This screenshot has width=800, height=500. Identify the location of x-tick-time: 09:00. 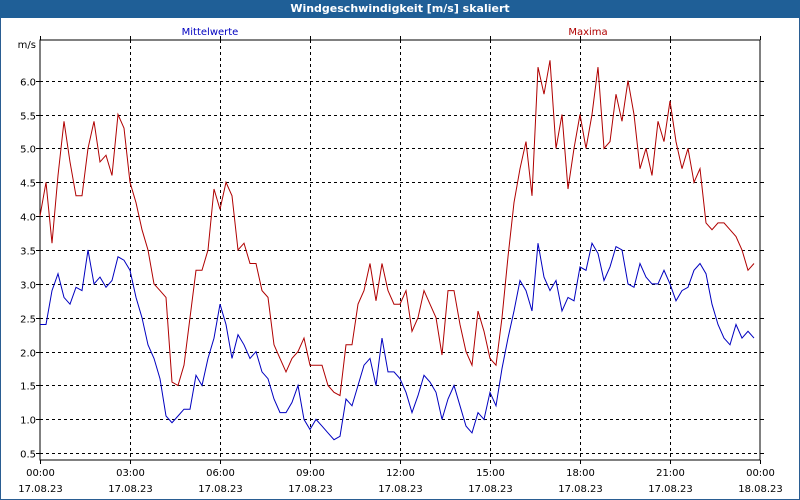
(310, 473).